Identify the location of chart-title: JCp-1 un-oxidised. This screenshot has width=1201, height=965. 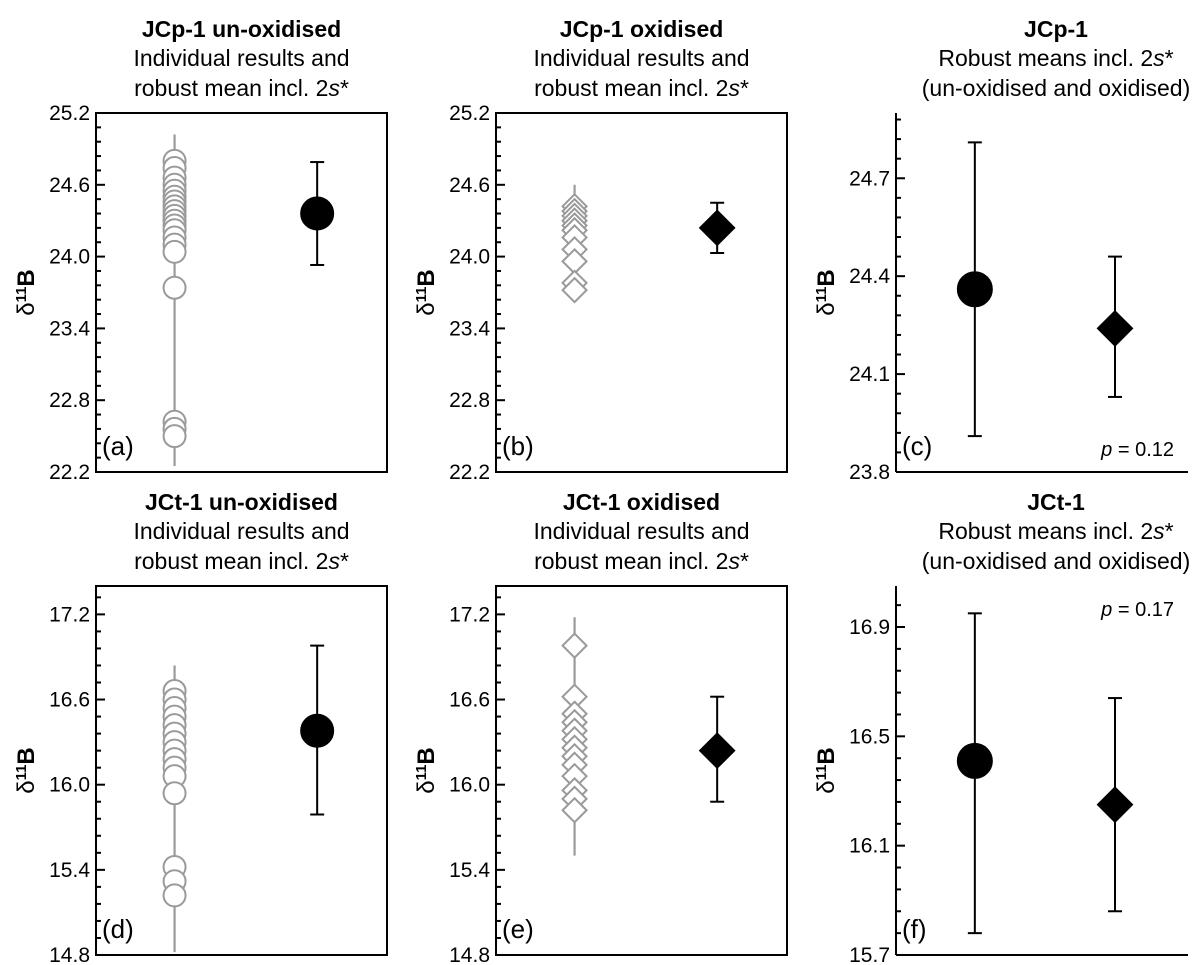
(241, 29).